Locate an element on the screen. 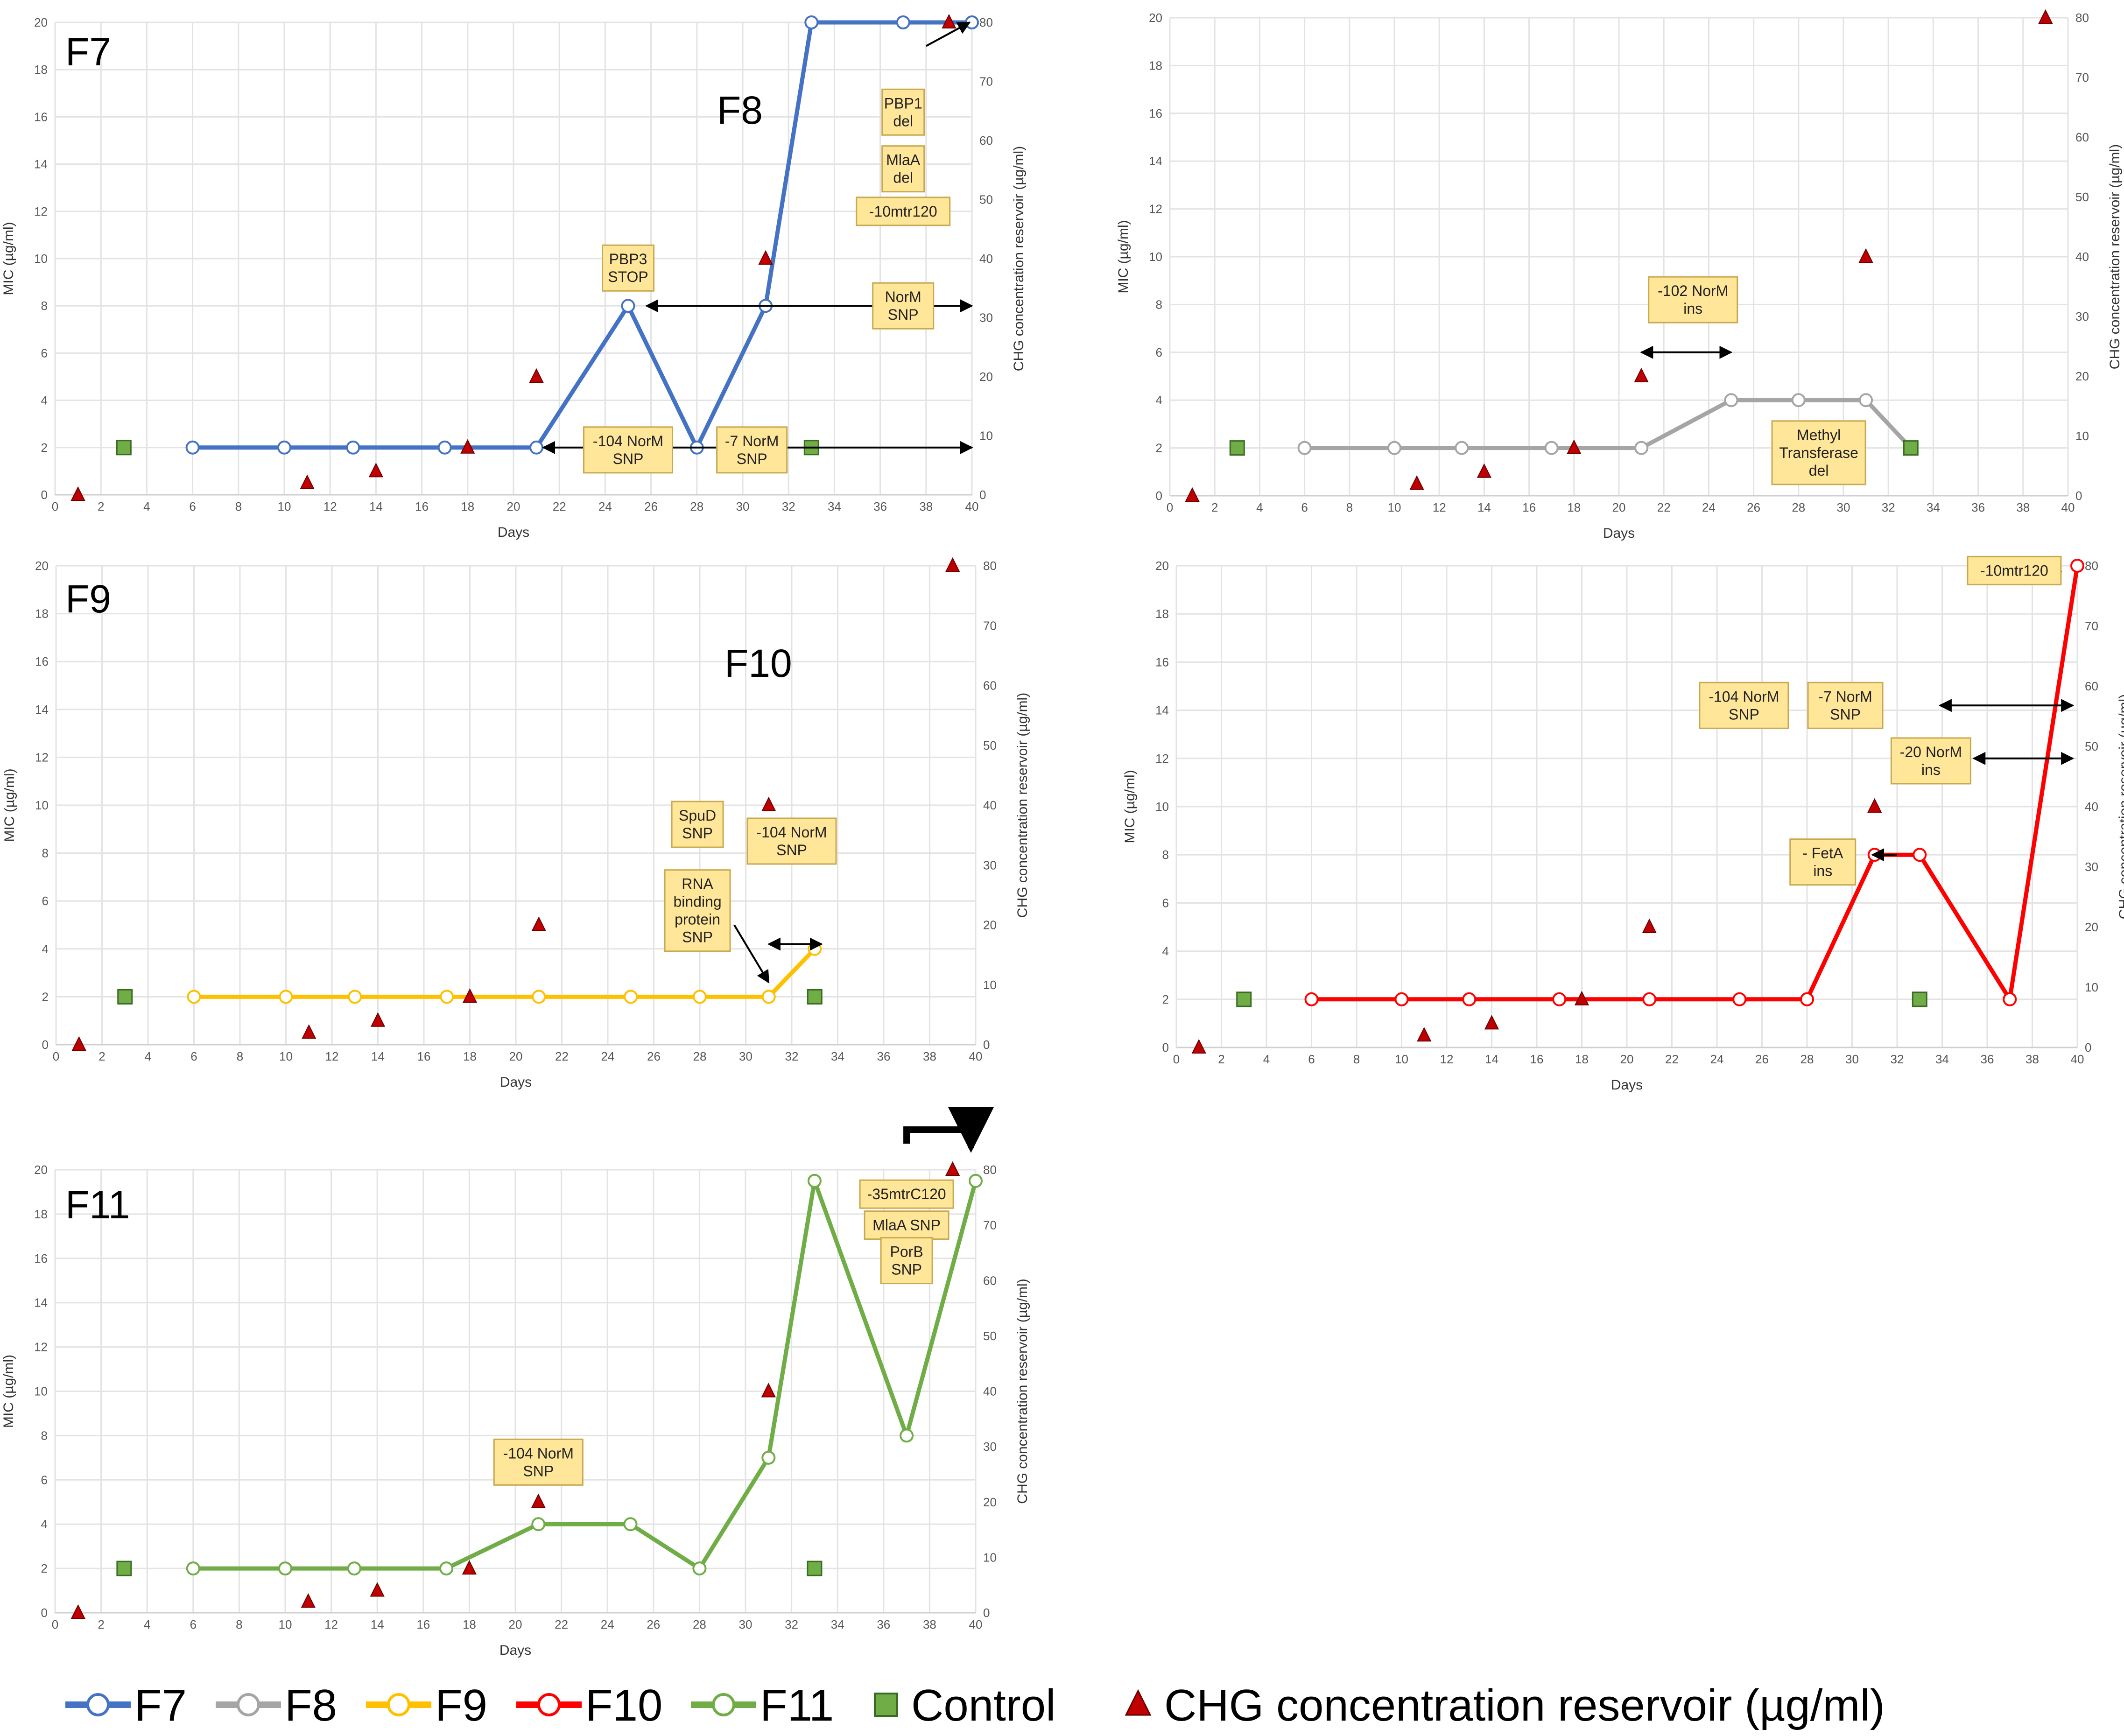  panel-title: F10 is located at coordinates (758, 663).